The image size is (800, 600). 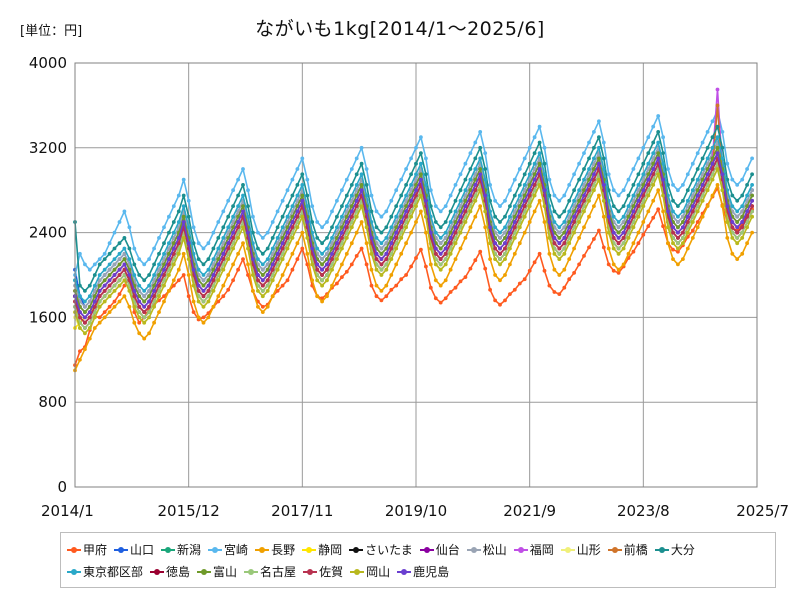 I want to click on legend-item: 前橋, so click(x=627, y=549).